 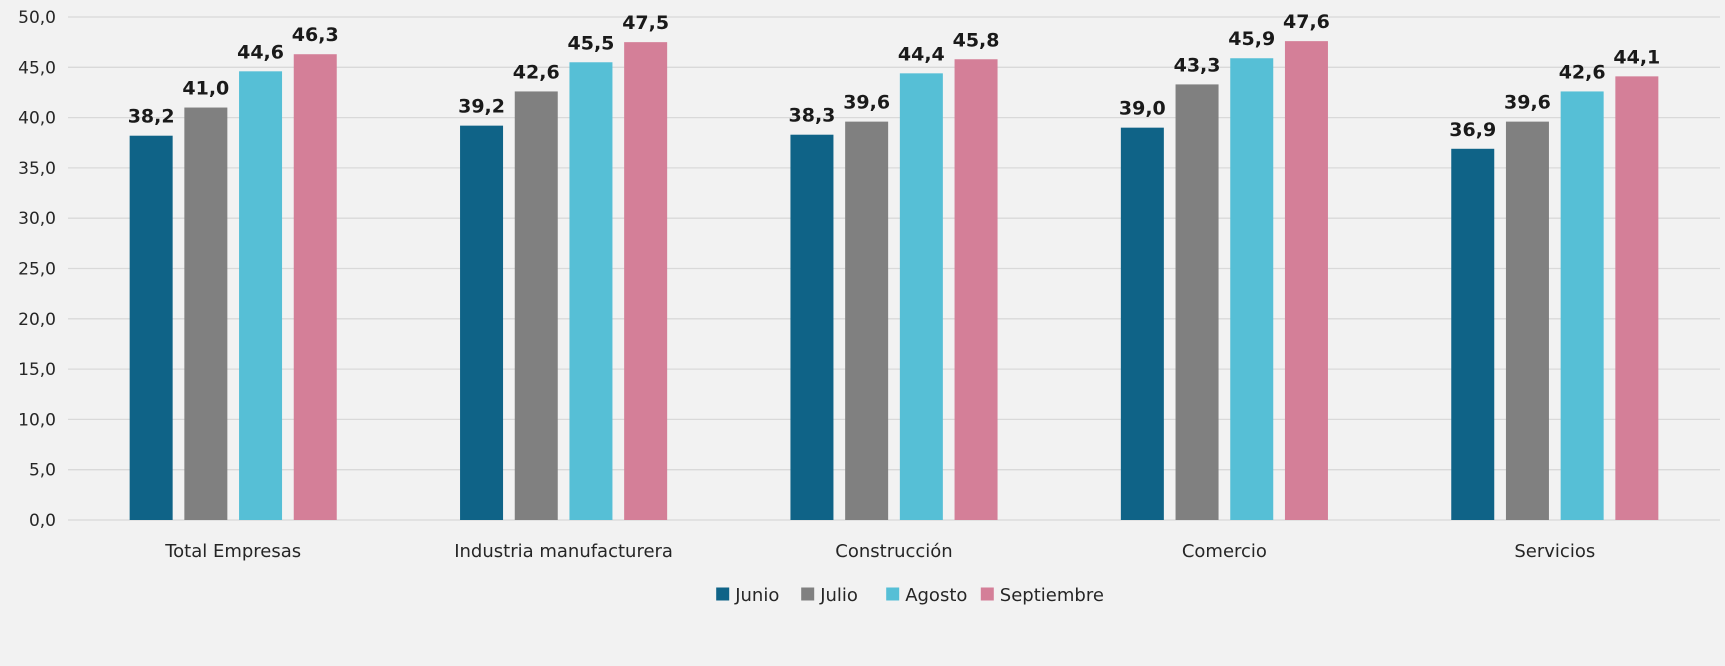 I want to click on y-tick-label: 10,0, so click(x=37, y=420).